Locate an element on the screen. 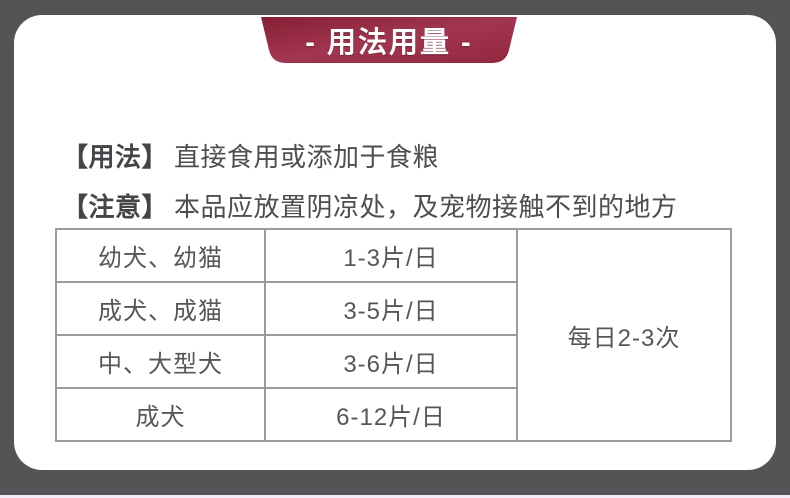  group-cell: 中、大型犬 is located at coordinates (160, 361).